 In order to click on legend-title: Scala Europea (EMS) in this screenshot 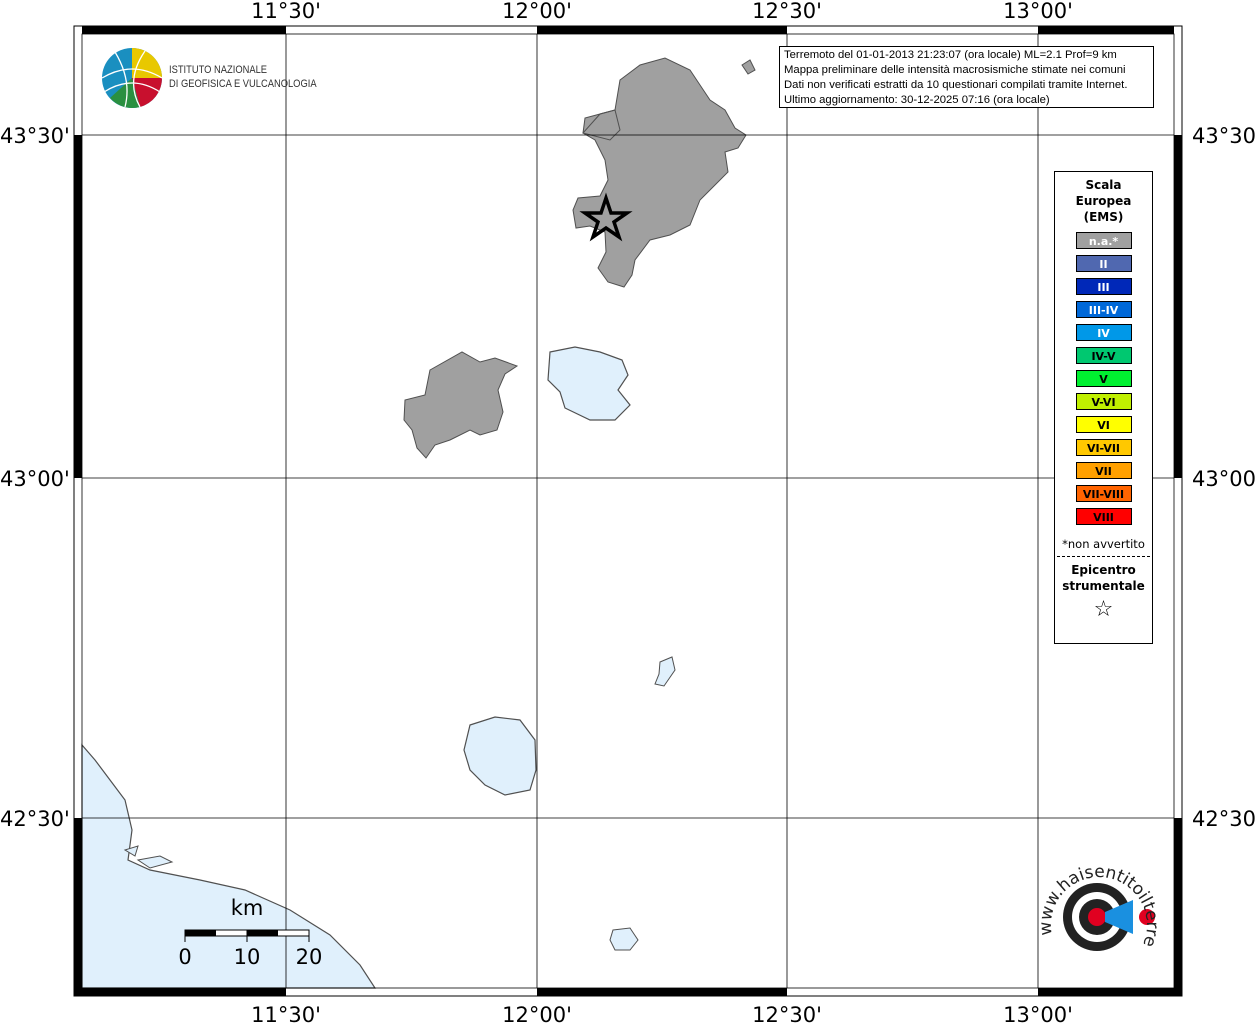, I will do `click(1103, 201)`.